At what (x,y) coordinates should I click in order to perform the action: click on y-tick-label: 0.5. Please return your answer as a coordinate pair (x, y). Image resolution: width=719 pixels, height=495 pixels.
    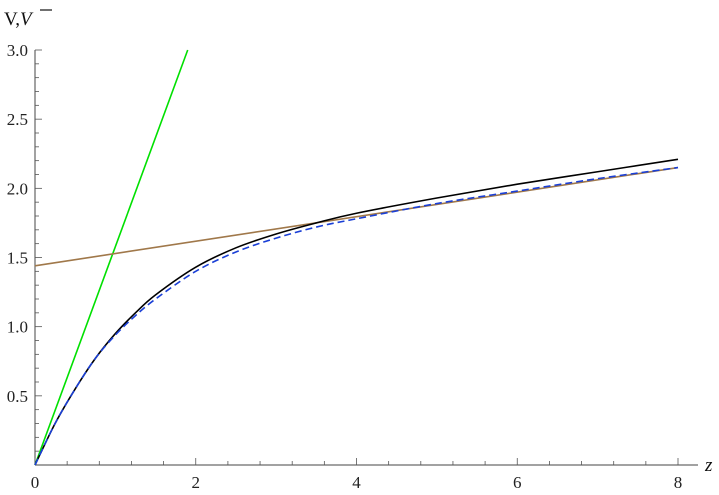
    Looking at the image, I should click on (17, 396).